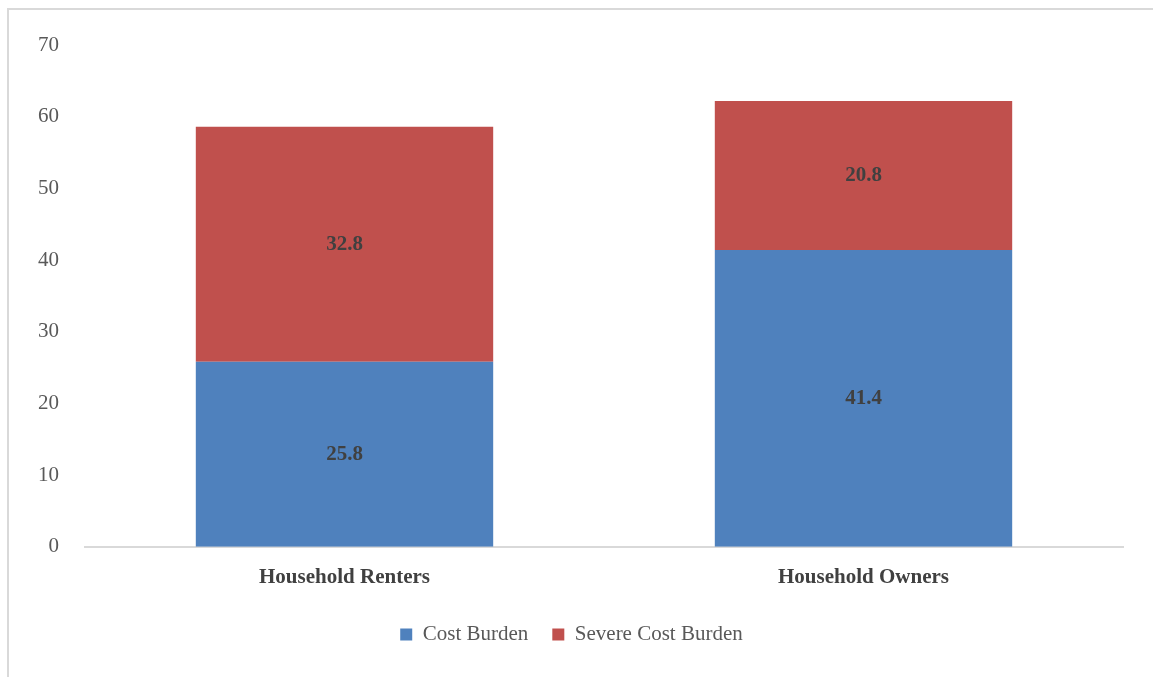 Image resolution: width=1153 pixels, height=677 pixels. Describe the element at coordinates (863, 575) in the screenshot. I see `x-tick-label: Household Owners` at that location.